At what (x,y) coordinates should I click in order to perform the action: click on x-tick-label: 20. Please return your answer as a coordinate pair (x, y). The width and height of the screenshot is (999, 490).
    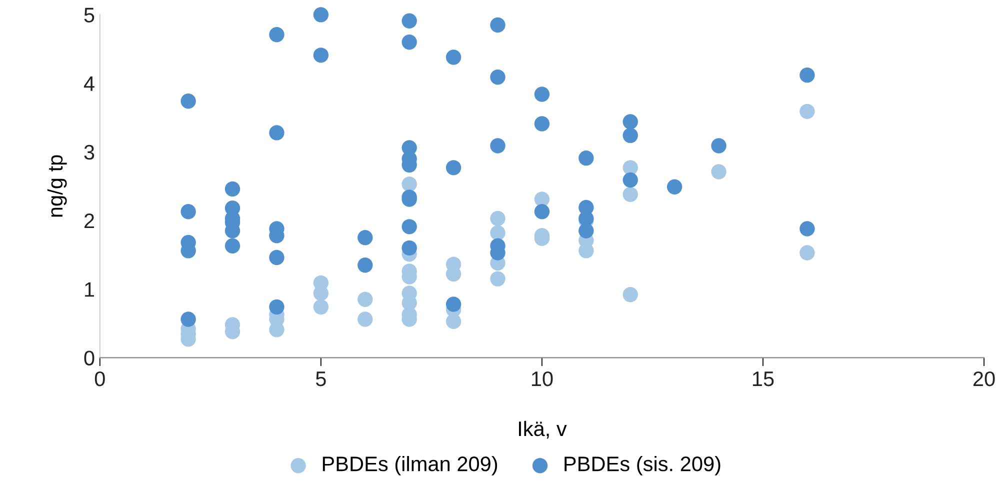
    Looking at the image, I should click on (984, 378).